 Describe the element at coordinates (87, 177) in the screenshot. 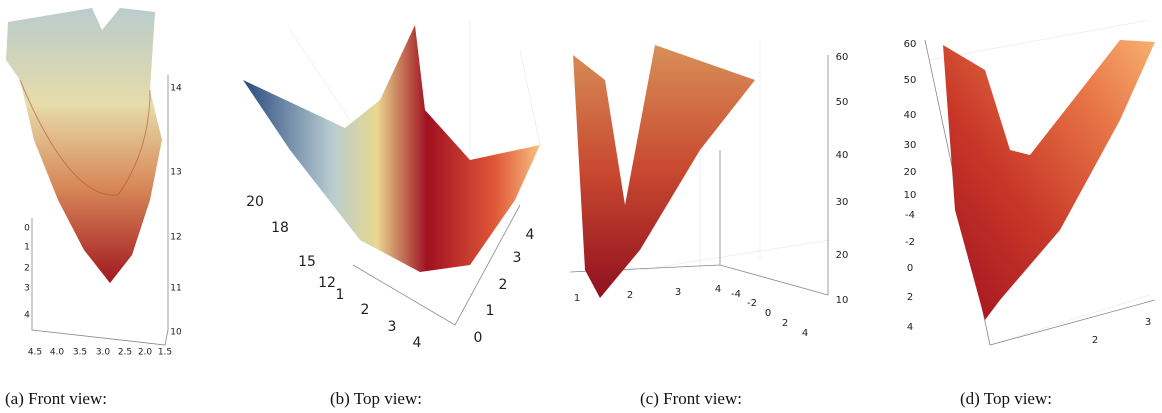

I see `panel-a` at that location.